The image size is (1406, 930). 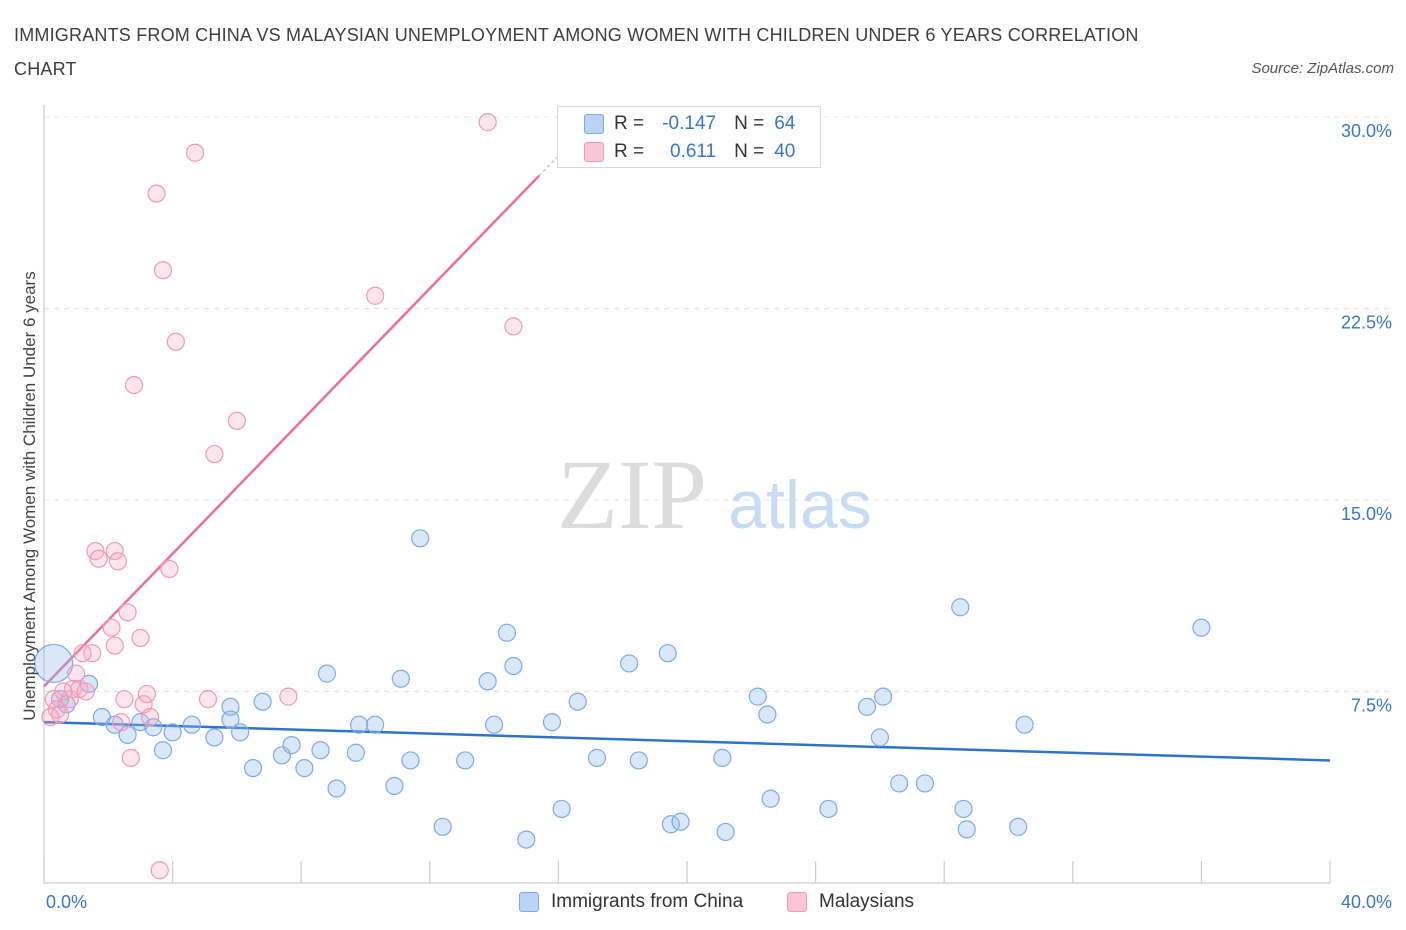 What do you see at coordinates (749, 123) in the screenshot?
I see `china-n-label: N =` at bounding box center [749, 123].